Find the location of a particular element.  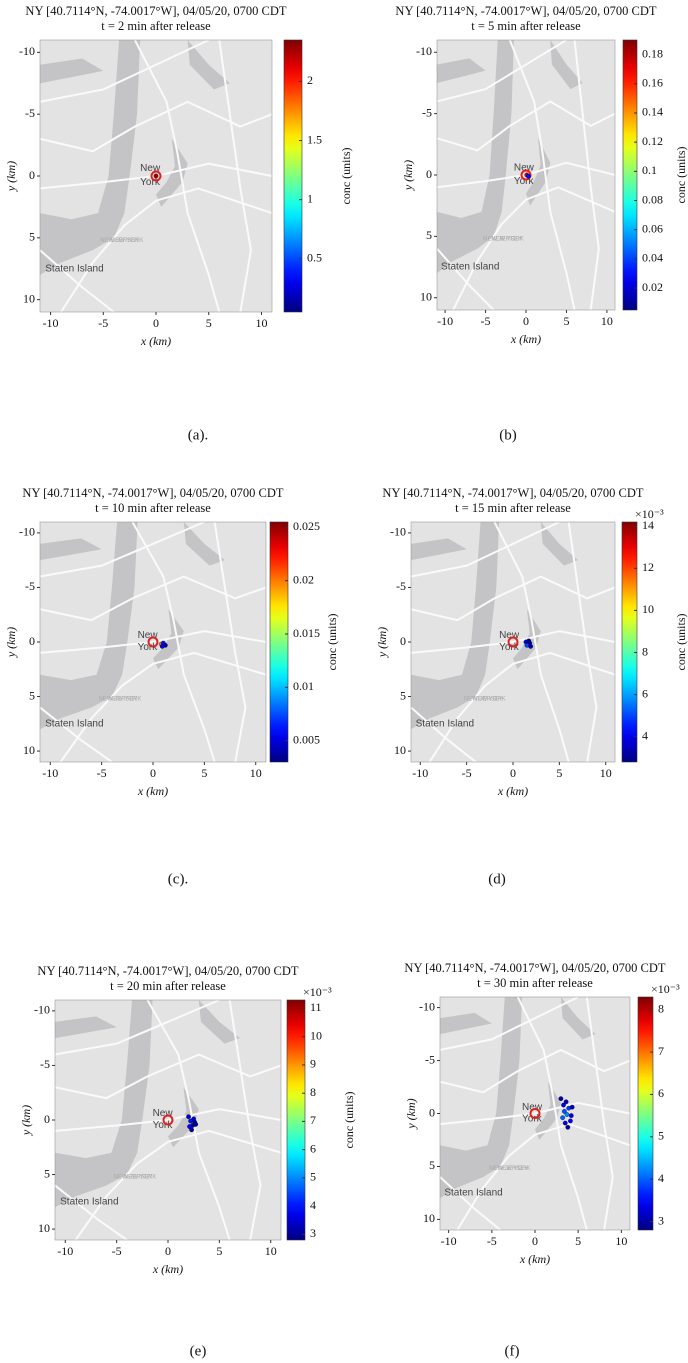

colorbar-tick-label: 0.015 is located at coordinates (306, 633).